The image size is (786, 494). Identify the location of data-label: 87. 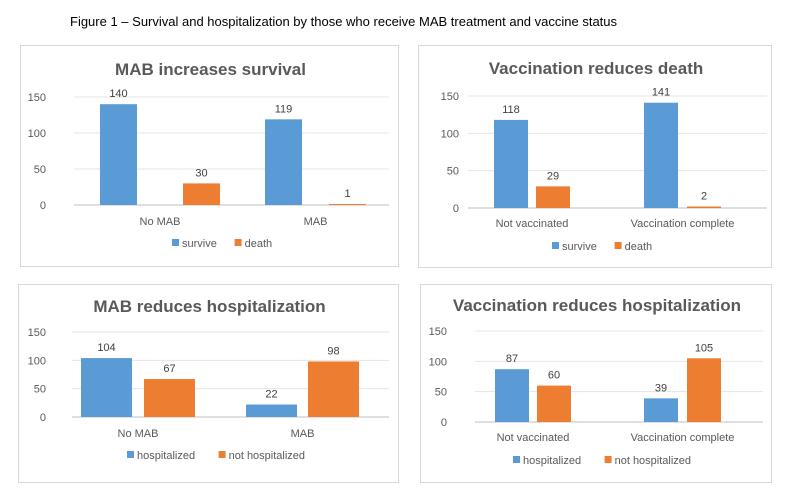
(512, 359).